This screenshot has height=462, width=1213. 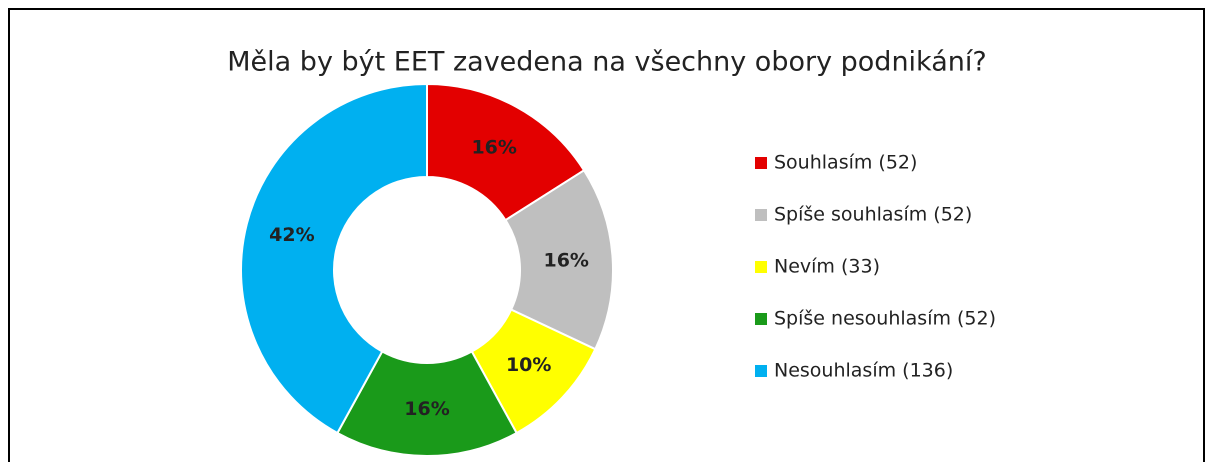 What do you see at coordinates (827, 267) in the screenshot?
I see `legend-label: Nevím (33)` at bounding box center [827, 267].